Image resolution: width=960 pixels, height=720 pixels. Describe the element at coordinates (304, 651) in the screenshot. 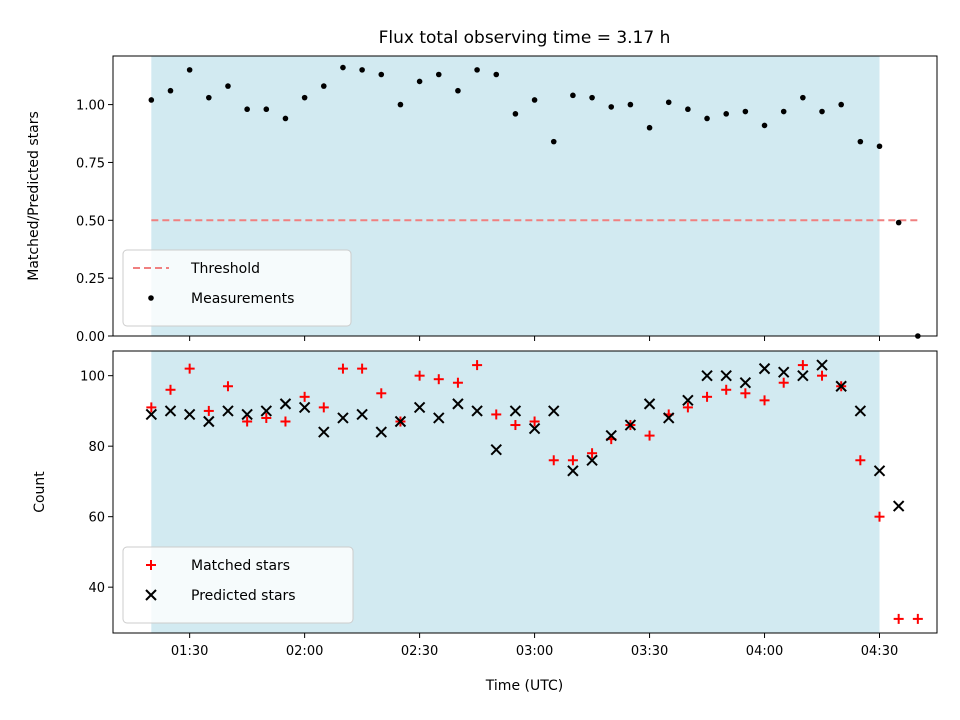

I see `x-tick-label: 02:00` at that location.